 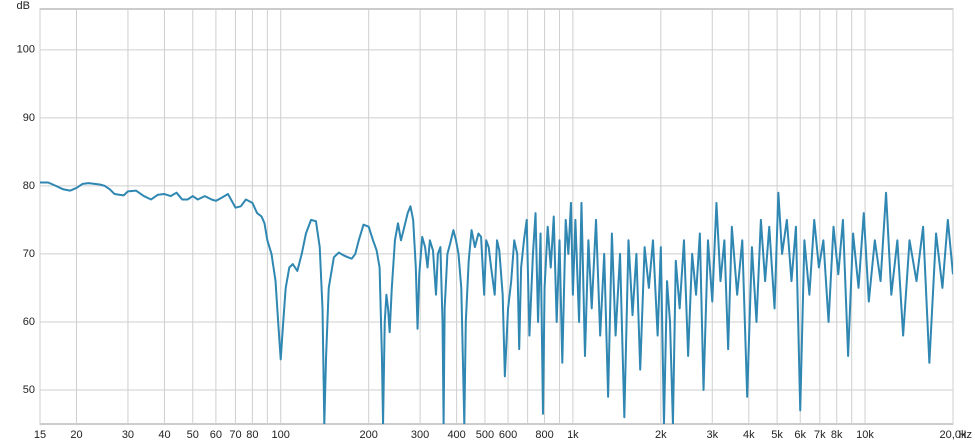 What do you see at coordinates (456, 435) in the screenshot?
I see `x-tick-label: 400` at bounding box center [456, 435].